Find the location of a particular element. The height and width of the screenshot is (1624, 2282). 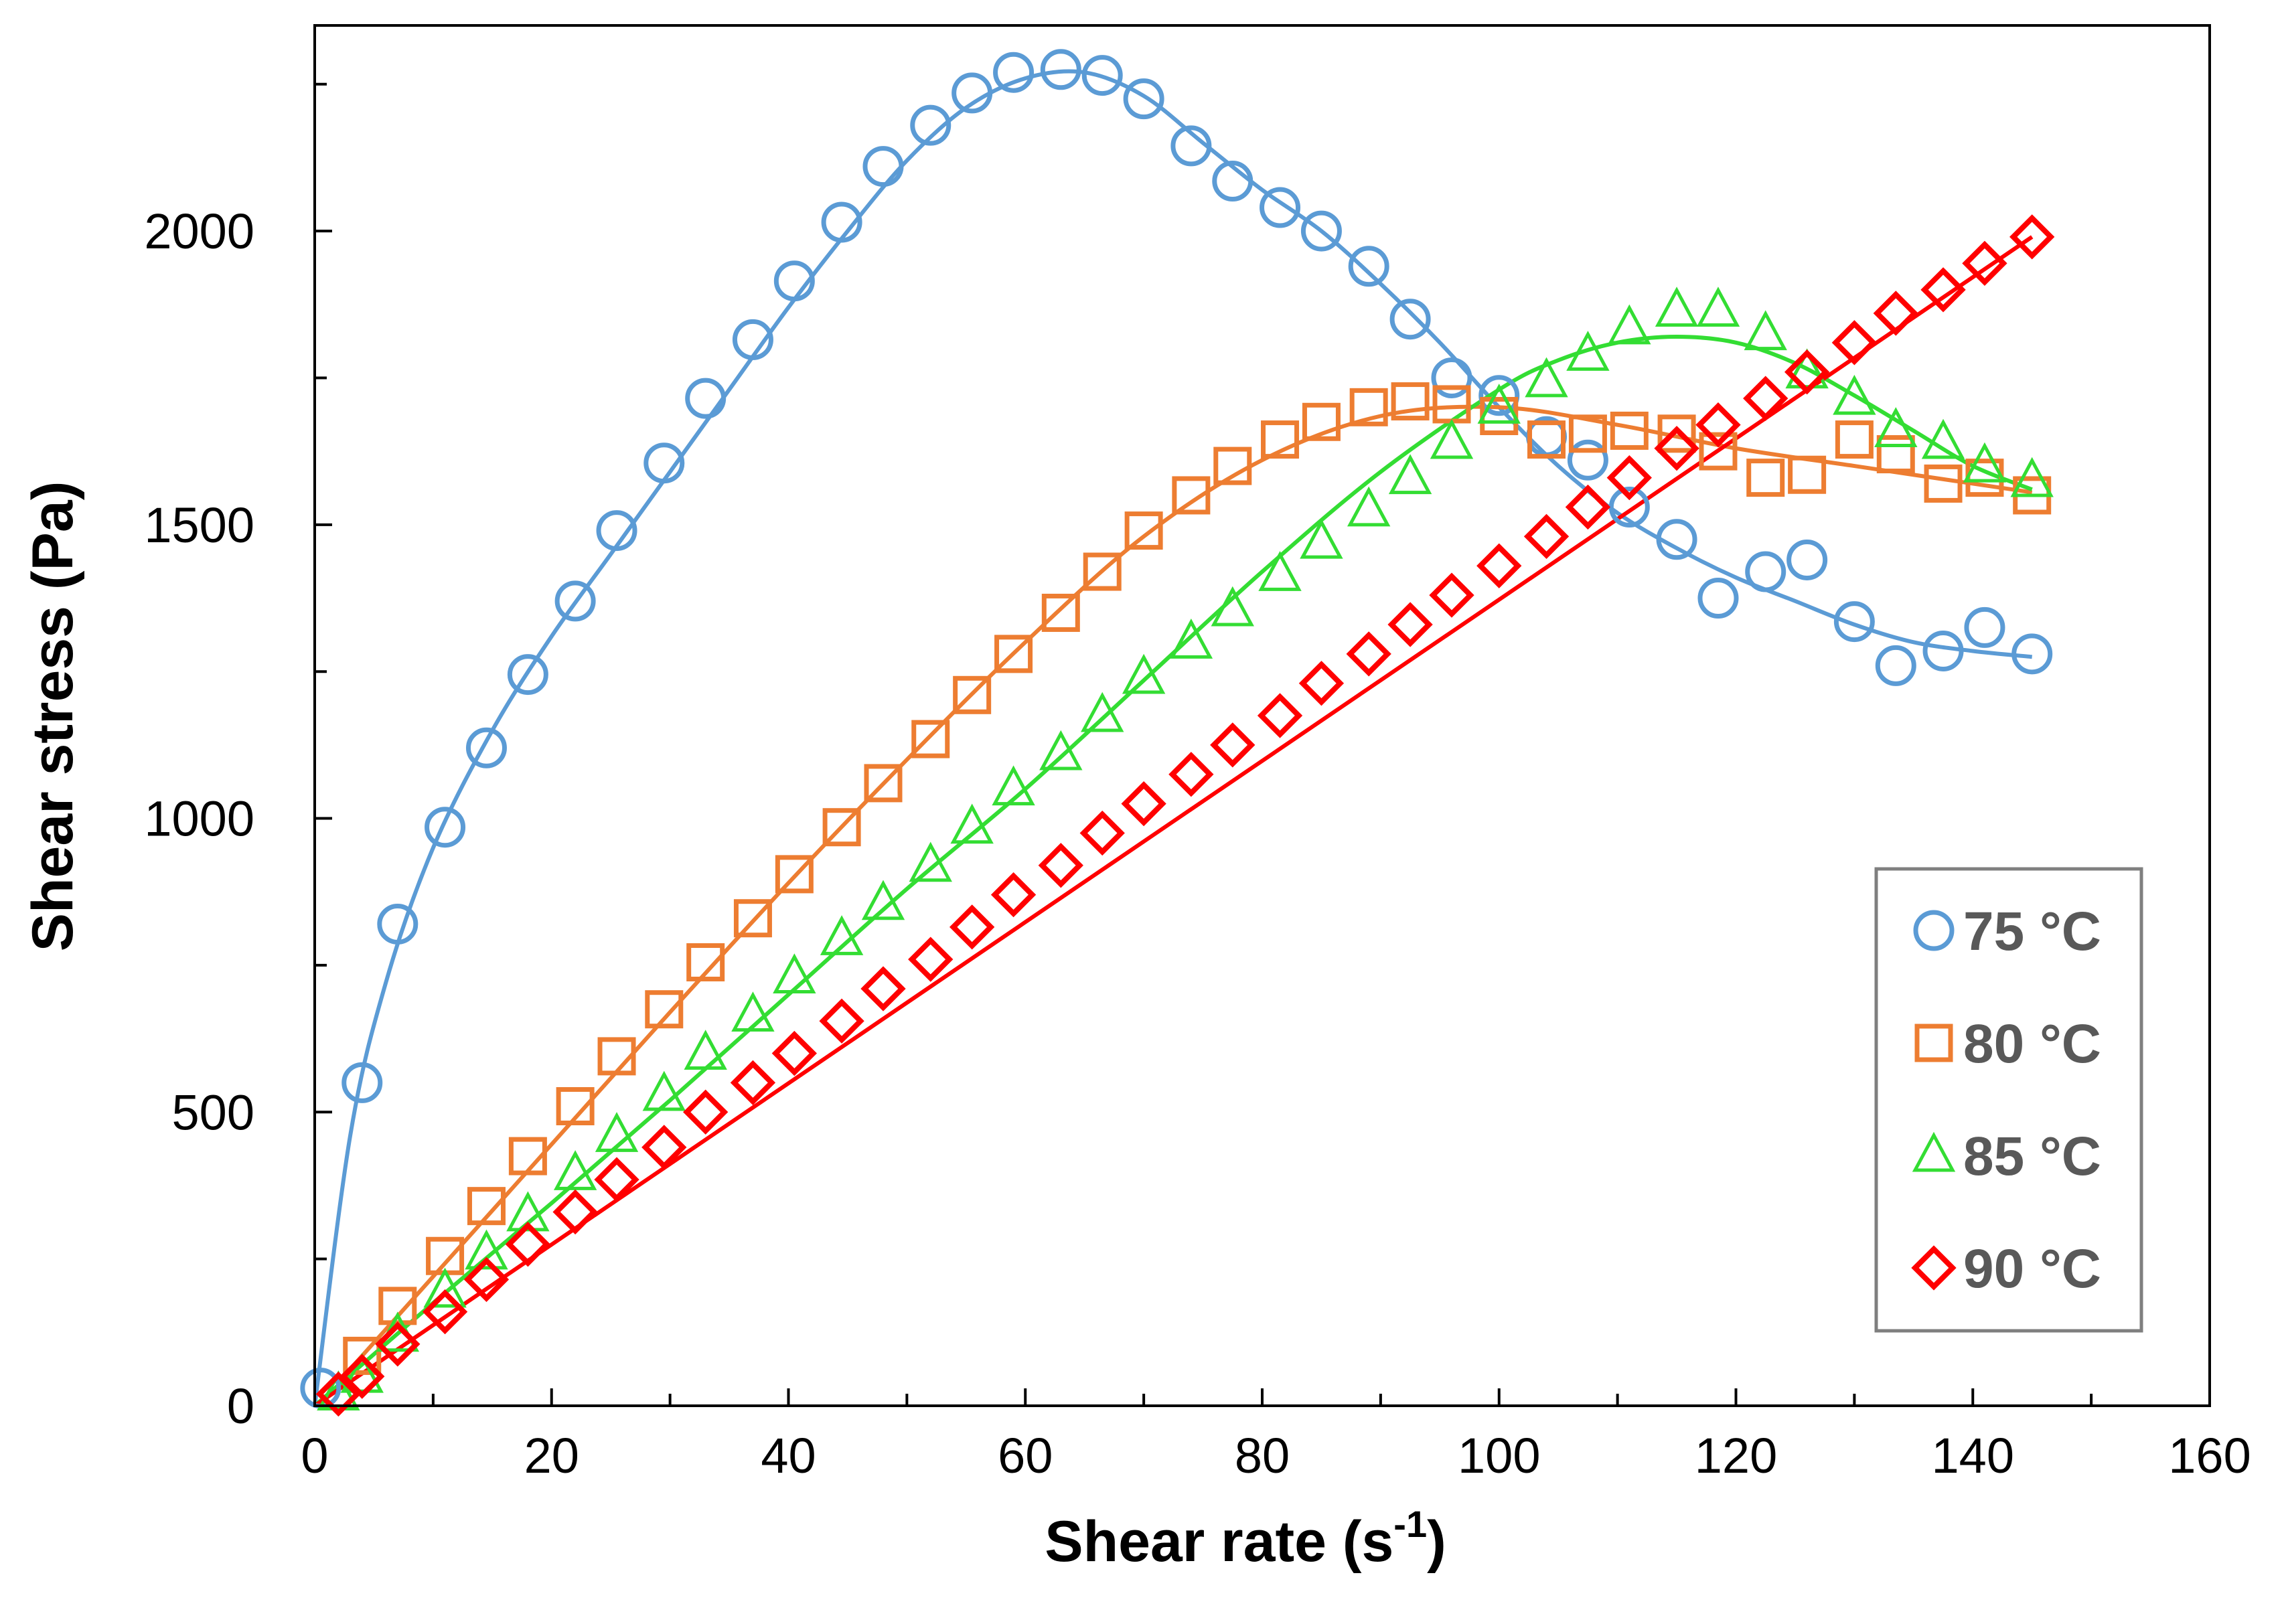

x-axis-ticks: 0 20 40 60 80 100 120 140 160 is located at coordinates (1276, 1435).